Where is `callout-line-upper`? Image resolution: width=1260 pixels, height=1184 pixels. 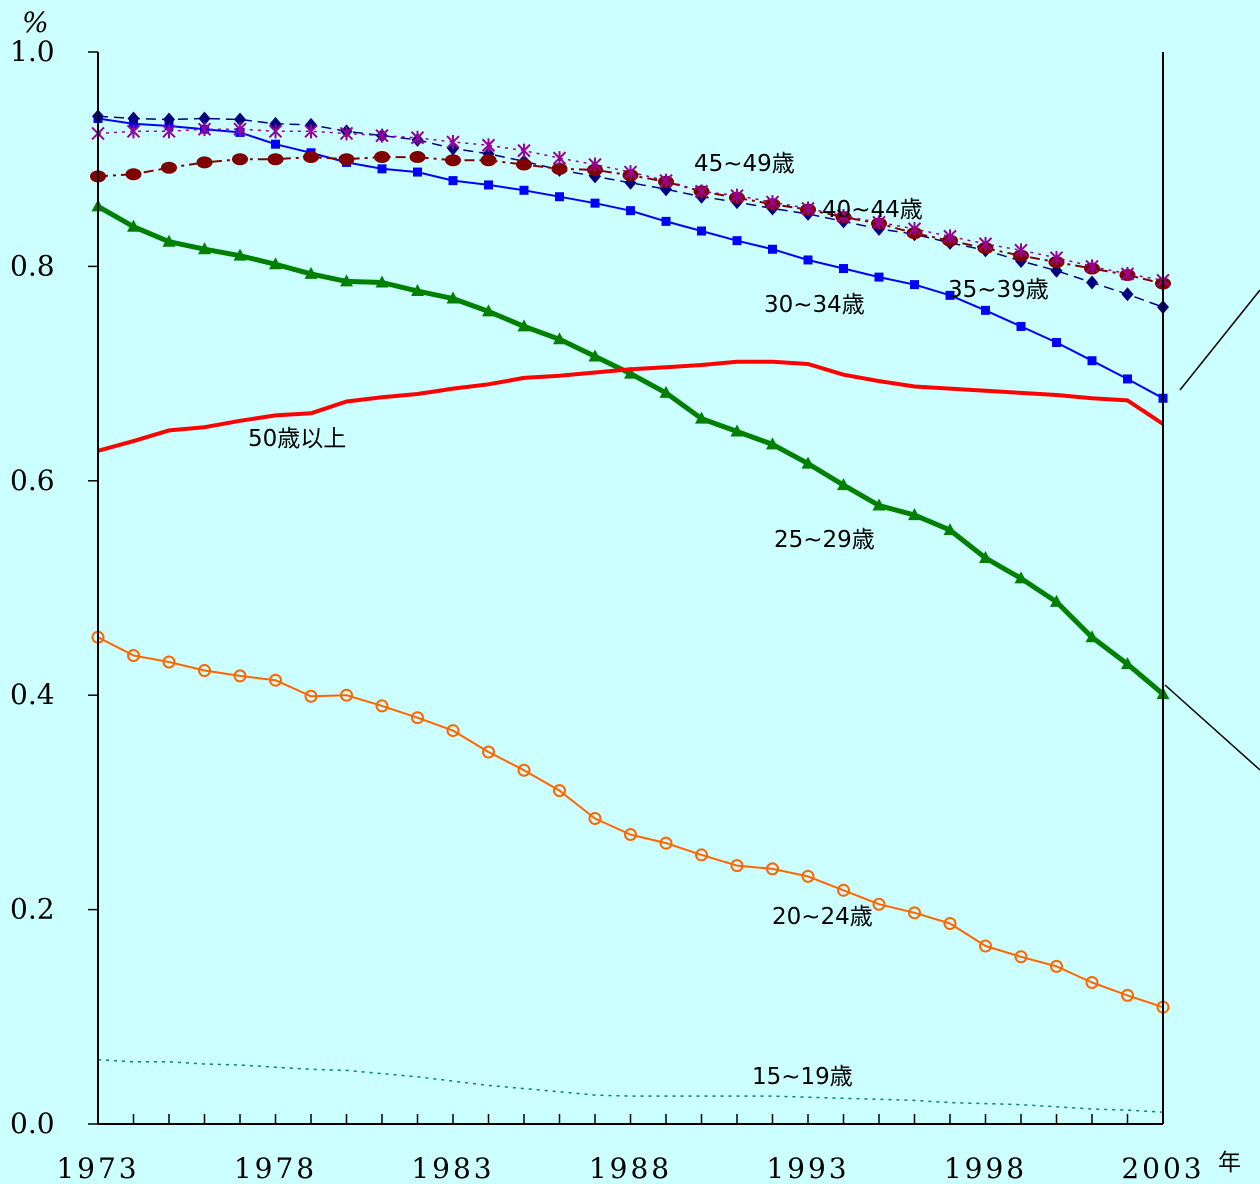
callout-line-upper is located at coordinates (1219, 340).